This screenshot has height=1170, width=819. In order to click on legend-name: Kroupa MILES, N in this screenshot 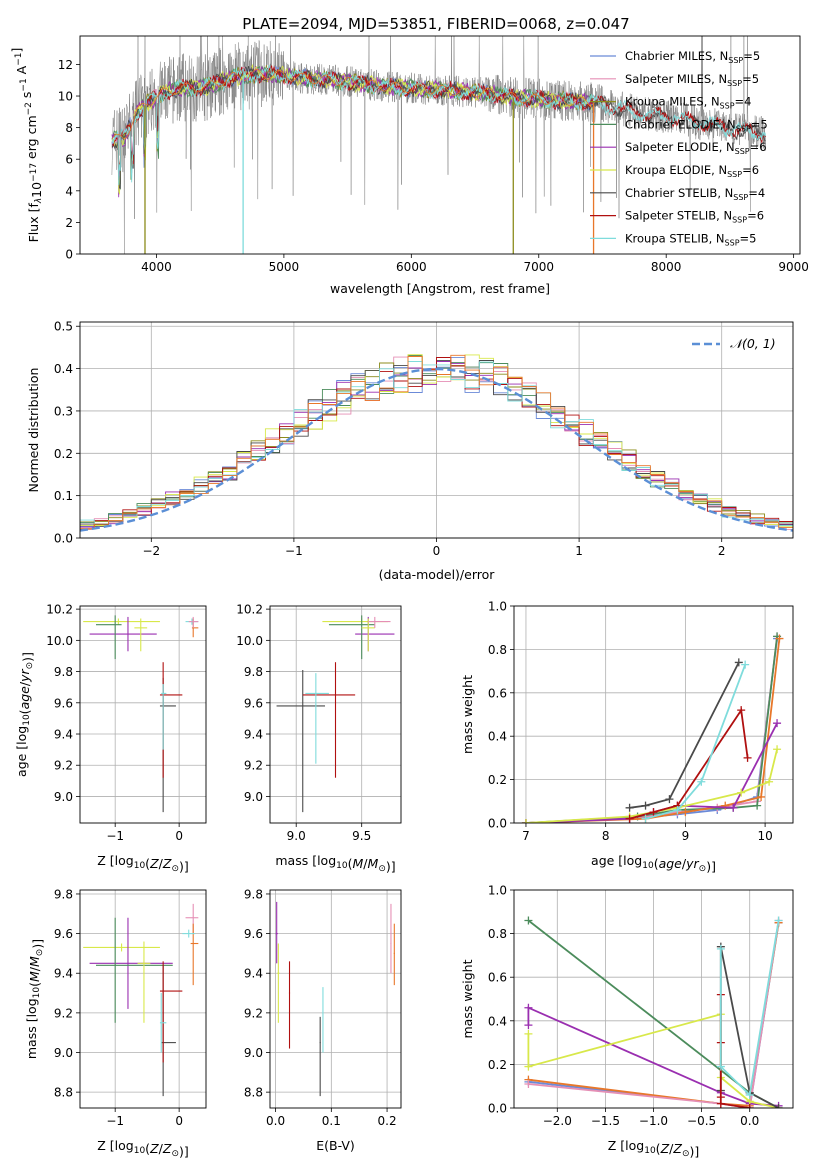, I will do `click(672, 102)`.